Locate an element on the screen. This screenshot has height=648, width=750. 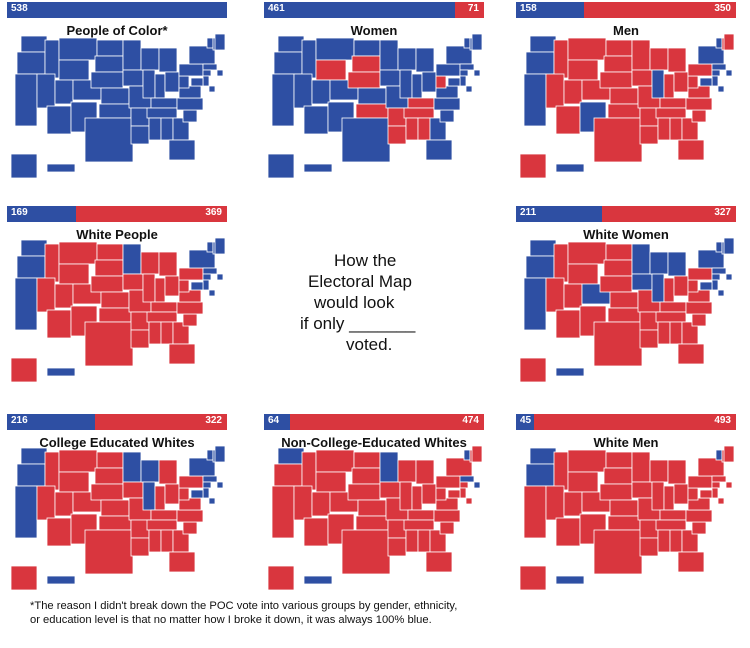
state-fl is located at coordinates (691, 354).